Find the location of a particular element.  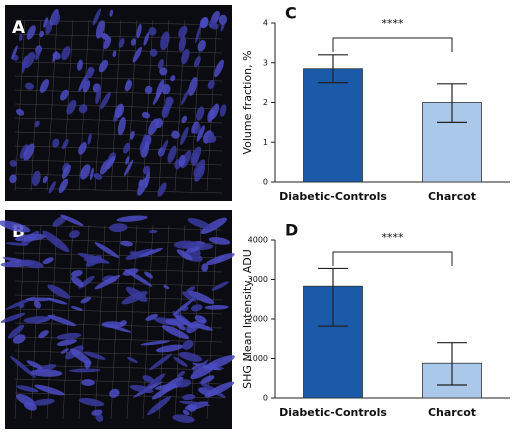

y-tick-label: 1000 is located at coordinates (258, 358).